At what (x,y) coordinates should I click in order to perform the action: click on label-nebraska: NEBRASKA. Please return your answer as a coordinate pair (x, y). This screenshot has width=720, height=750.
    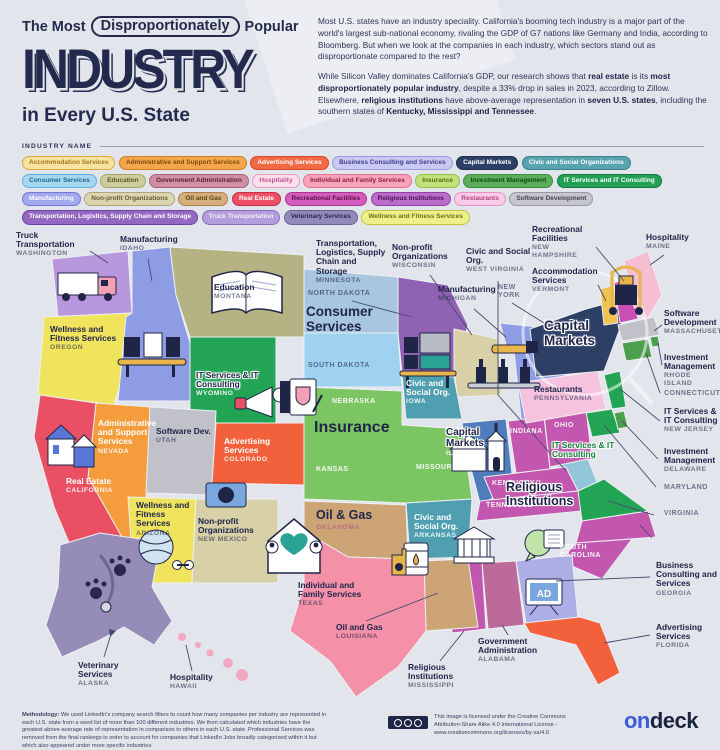
    Looking at the image, I should click on (354, 401).